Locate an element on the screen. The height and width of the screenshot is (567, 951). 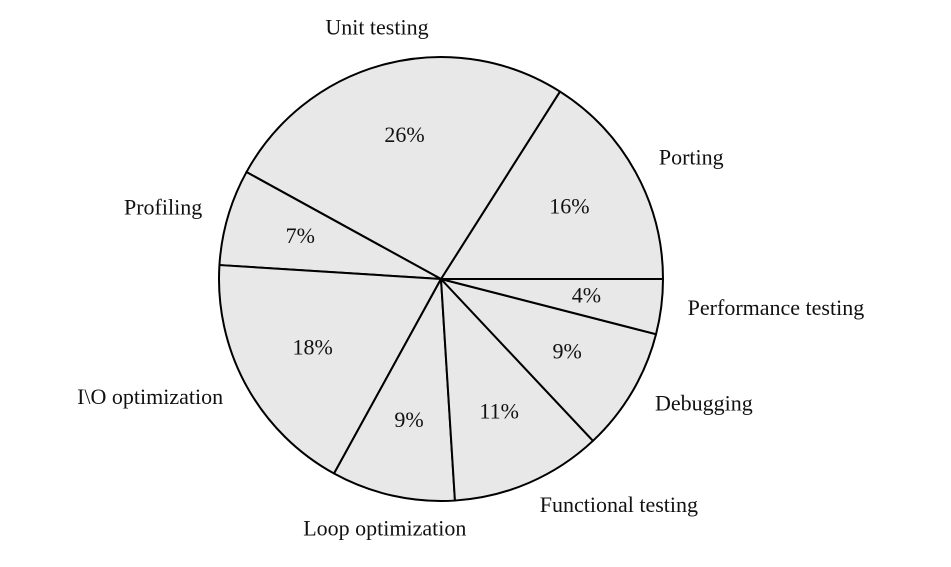
category-label: I\O optimization is located at coordinates (150, 396).